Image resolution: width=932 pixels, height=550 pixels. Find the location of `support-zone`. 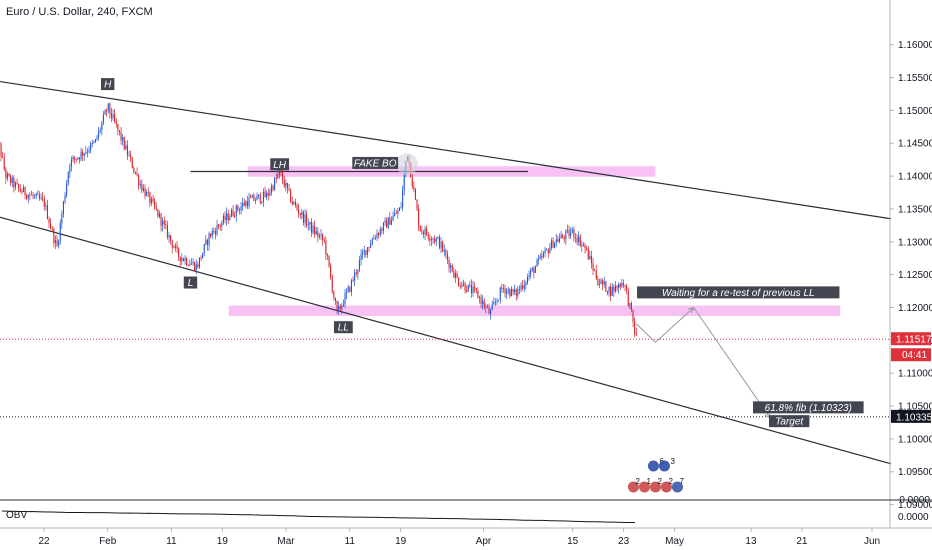

support-zone is located at coordinates (534, 311).